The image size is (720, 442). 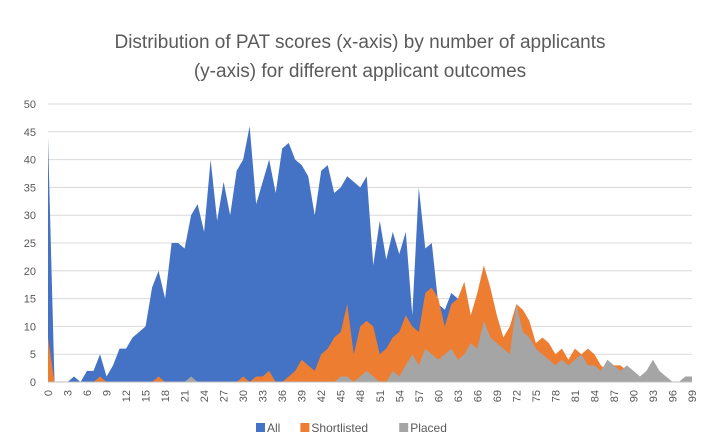 What do you see at coordinates (428, 428) in the screenshot?
I see `legend-label-placed: Placed` at bounding box center [428, 428].